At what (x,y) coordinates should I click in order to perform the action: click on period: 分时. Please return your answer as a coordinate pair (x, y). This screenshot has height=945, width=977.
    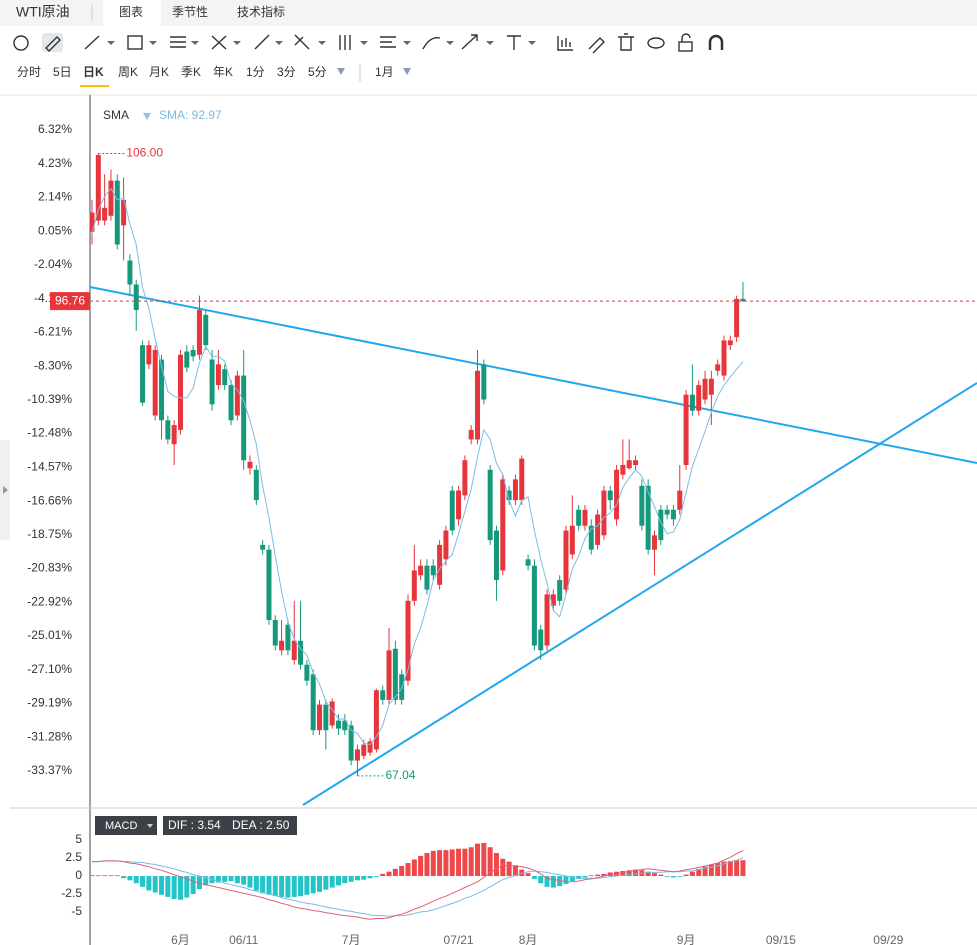
    Looking at the image, I should click on (29, 72).